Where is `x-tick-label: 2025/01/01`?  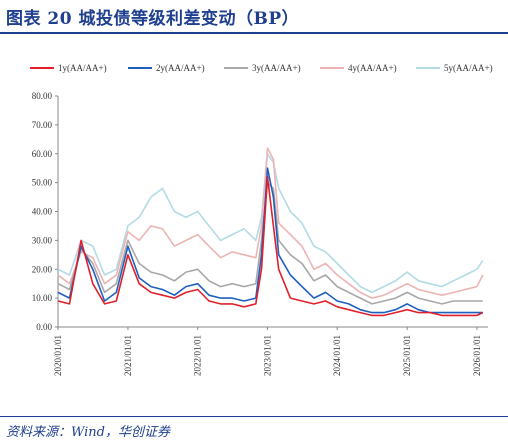
x-tick-label: 2025/01/01 is located at coordinates (407, 355).